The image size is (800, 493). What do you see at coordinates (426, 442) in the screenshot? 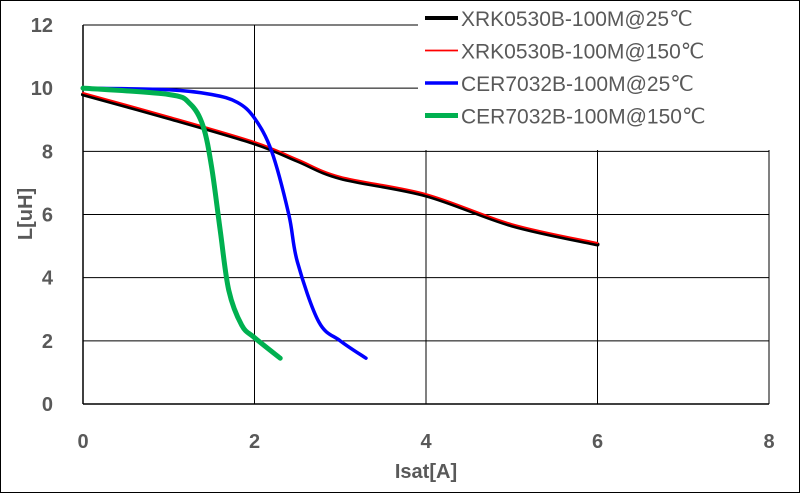
I see `x-tick-label: 4` at bounding box center [426, 442].